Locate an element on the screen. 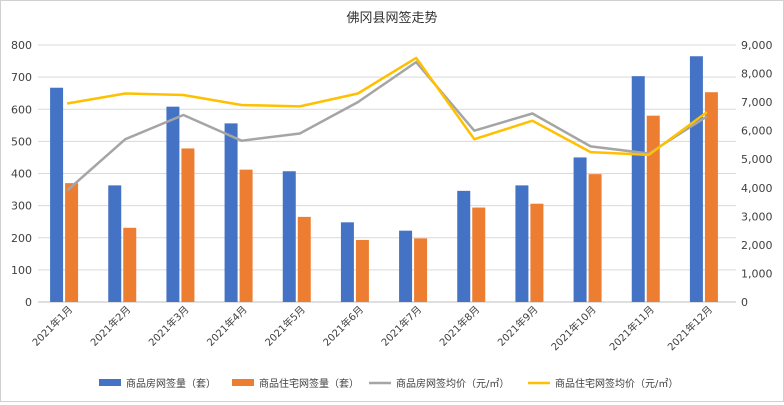  chart-title: 佛冈县网签走势 is located at coordinates (391, 18).